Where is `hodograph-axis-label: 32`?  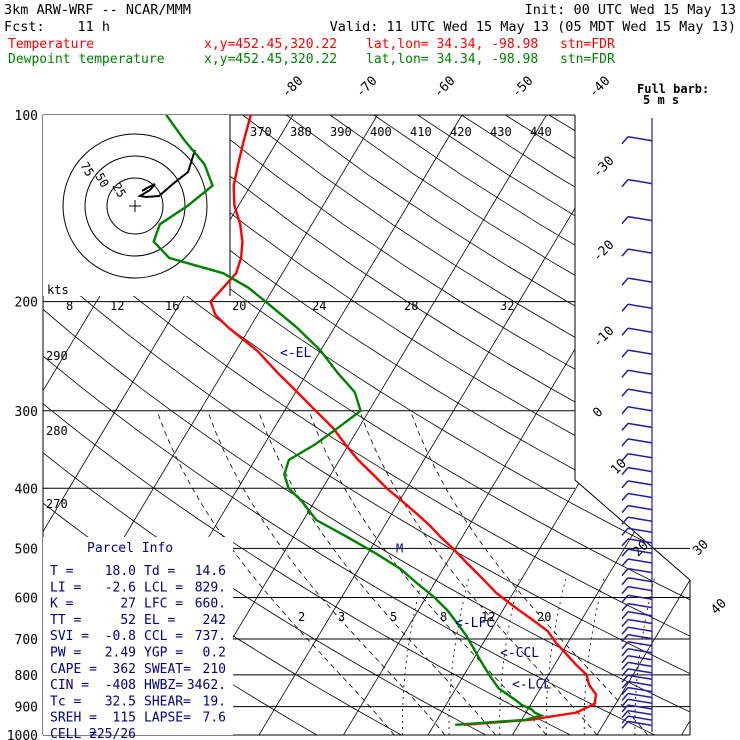 hodograph-axis-label: 32 is located at coordinates (507, 306).